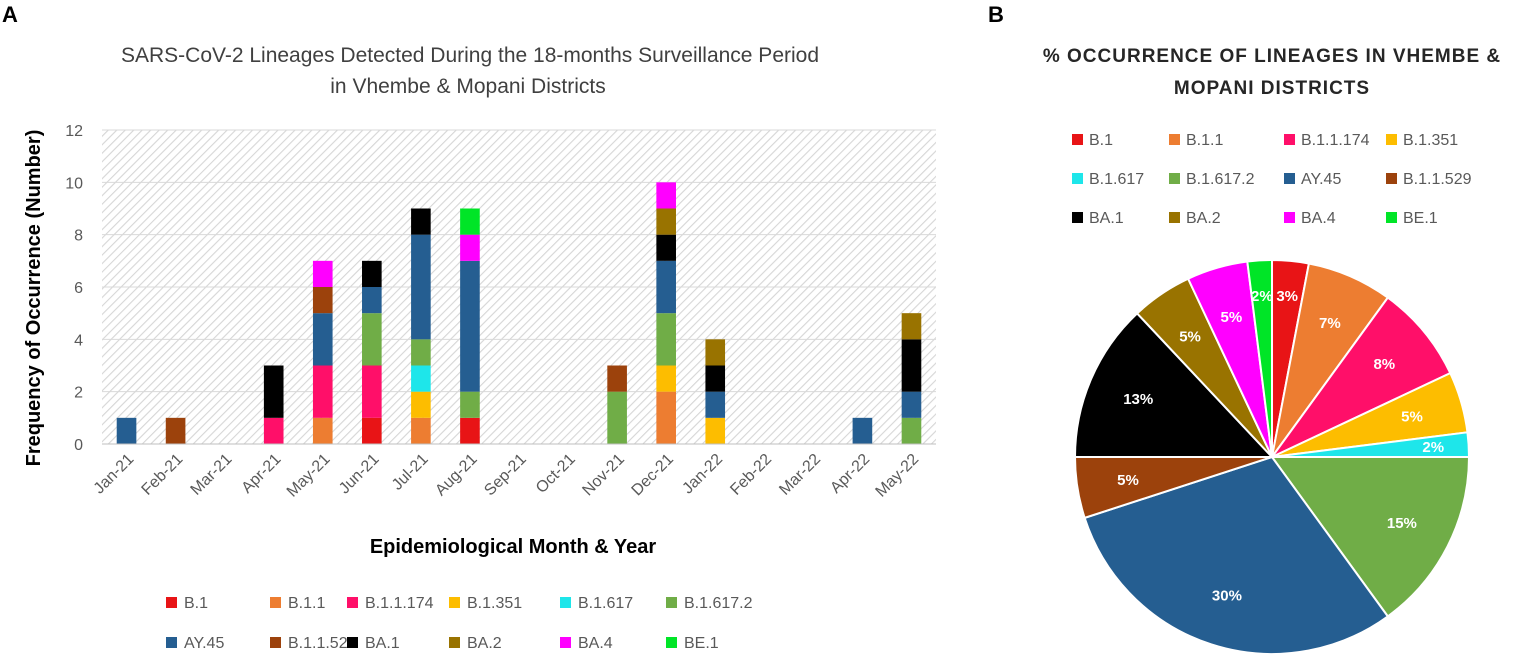  I want to click on x-tick-label: Jan-22, so click(702, 474).